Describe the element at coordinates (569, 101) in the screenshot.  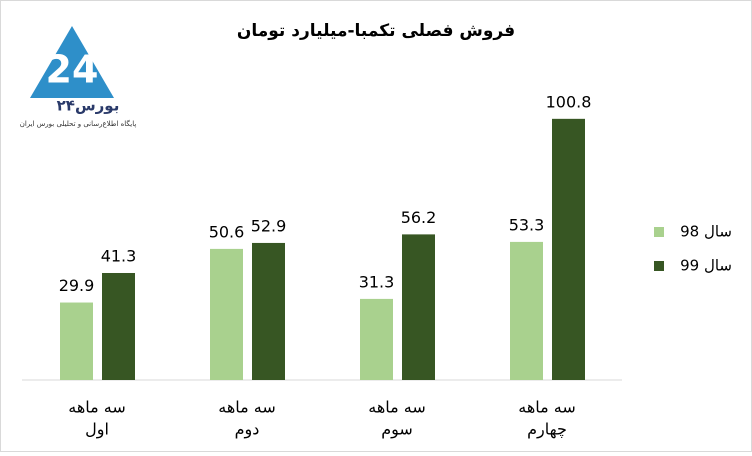
I see `data-label: 100.8` at that location.